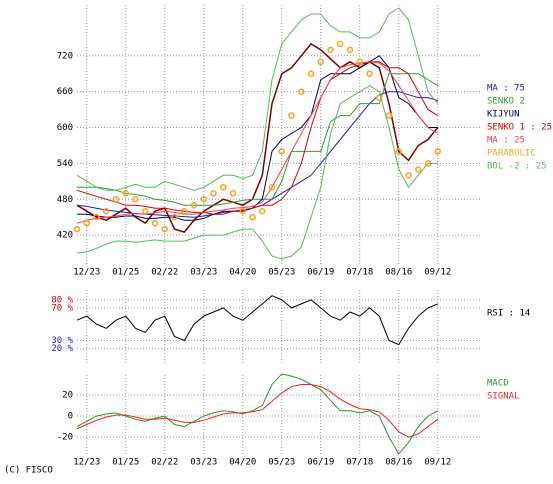 Image resolution: width=553 pixels, height=484 pixels. I want to click on y-tick-label: 480, so click(65, 200).